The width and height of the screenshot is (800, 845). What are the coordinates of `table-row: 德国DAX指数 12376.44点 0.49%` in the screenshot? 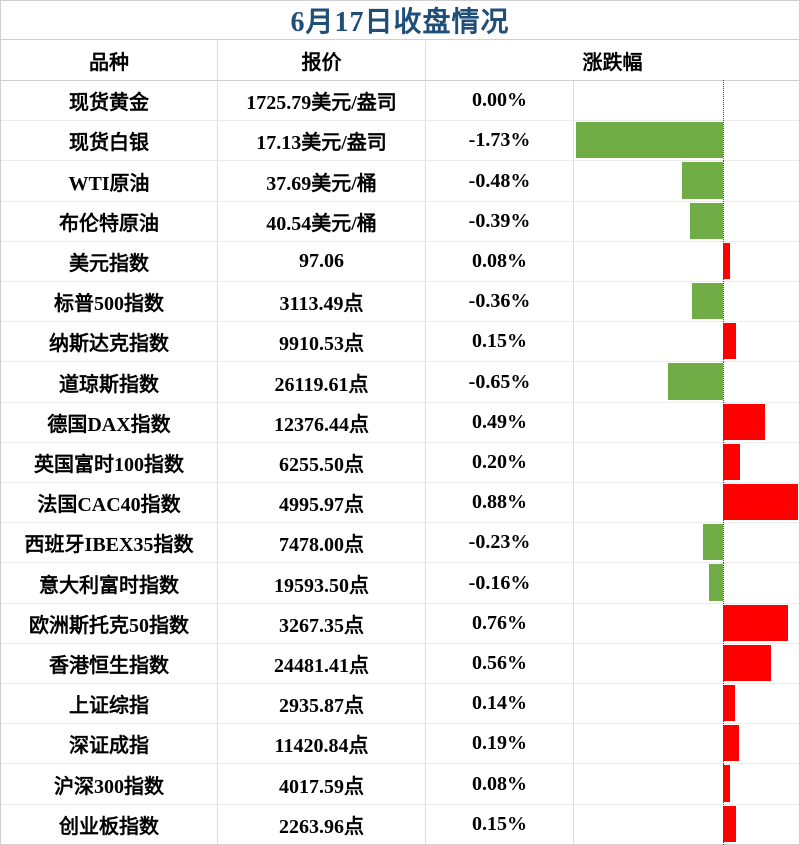 It's located at (400, 422).